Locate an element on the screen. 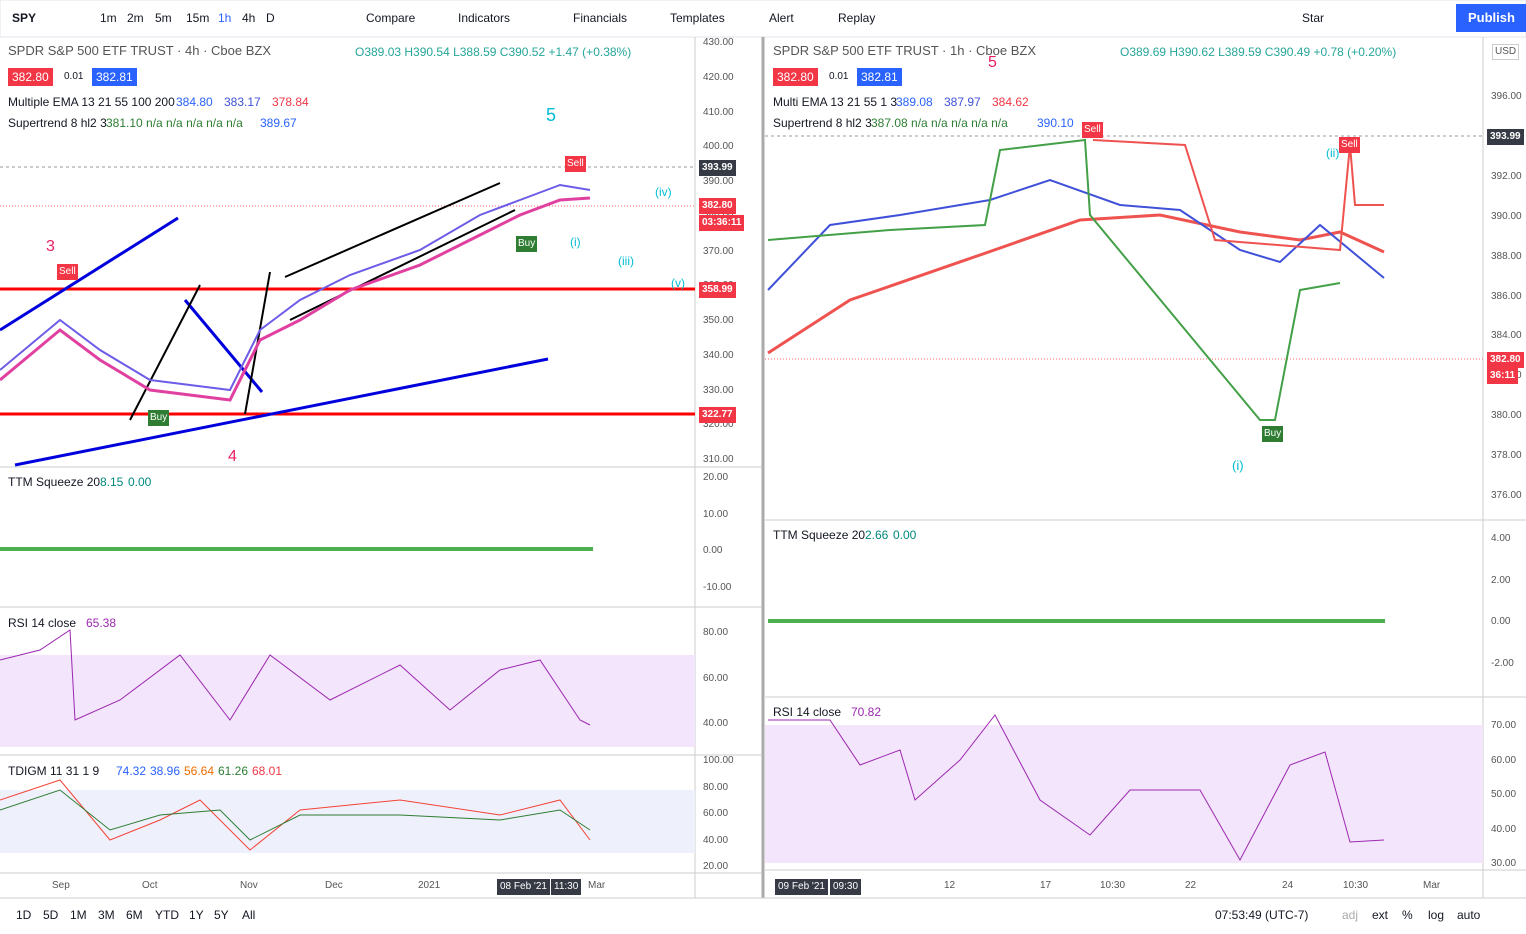  range-button: 3M is located at coordinates (106, 915).